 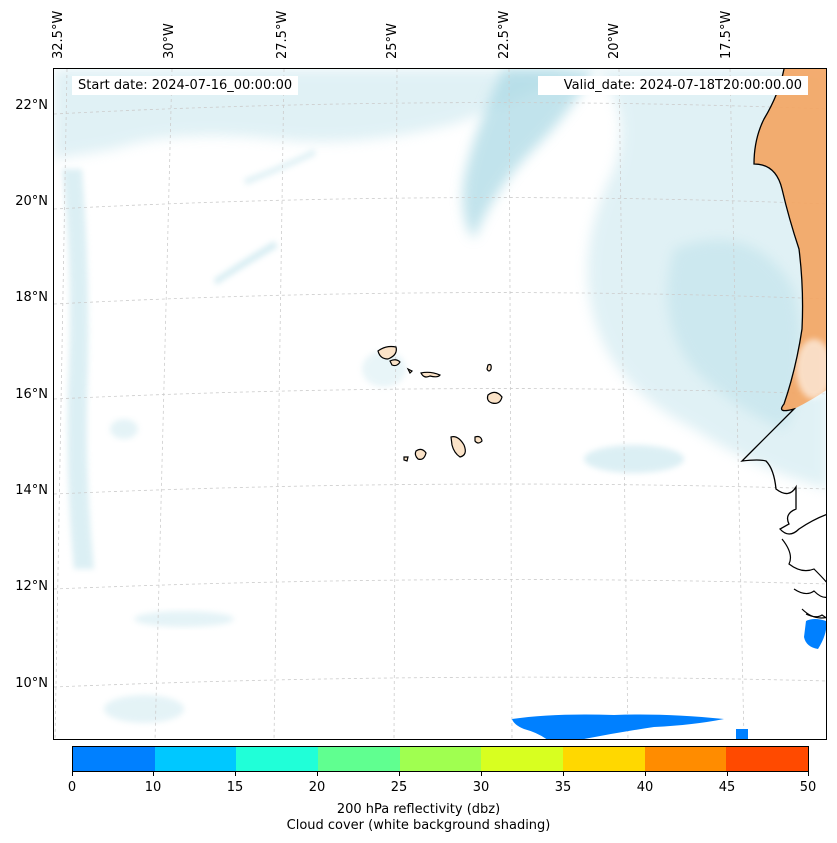 I want to click on cloud-strip-west, so click(x=78, y=369).